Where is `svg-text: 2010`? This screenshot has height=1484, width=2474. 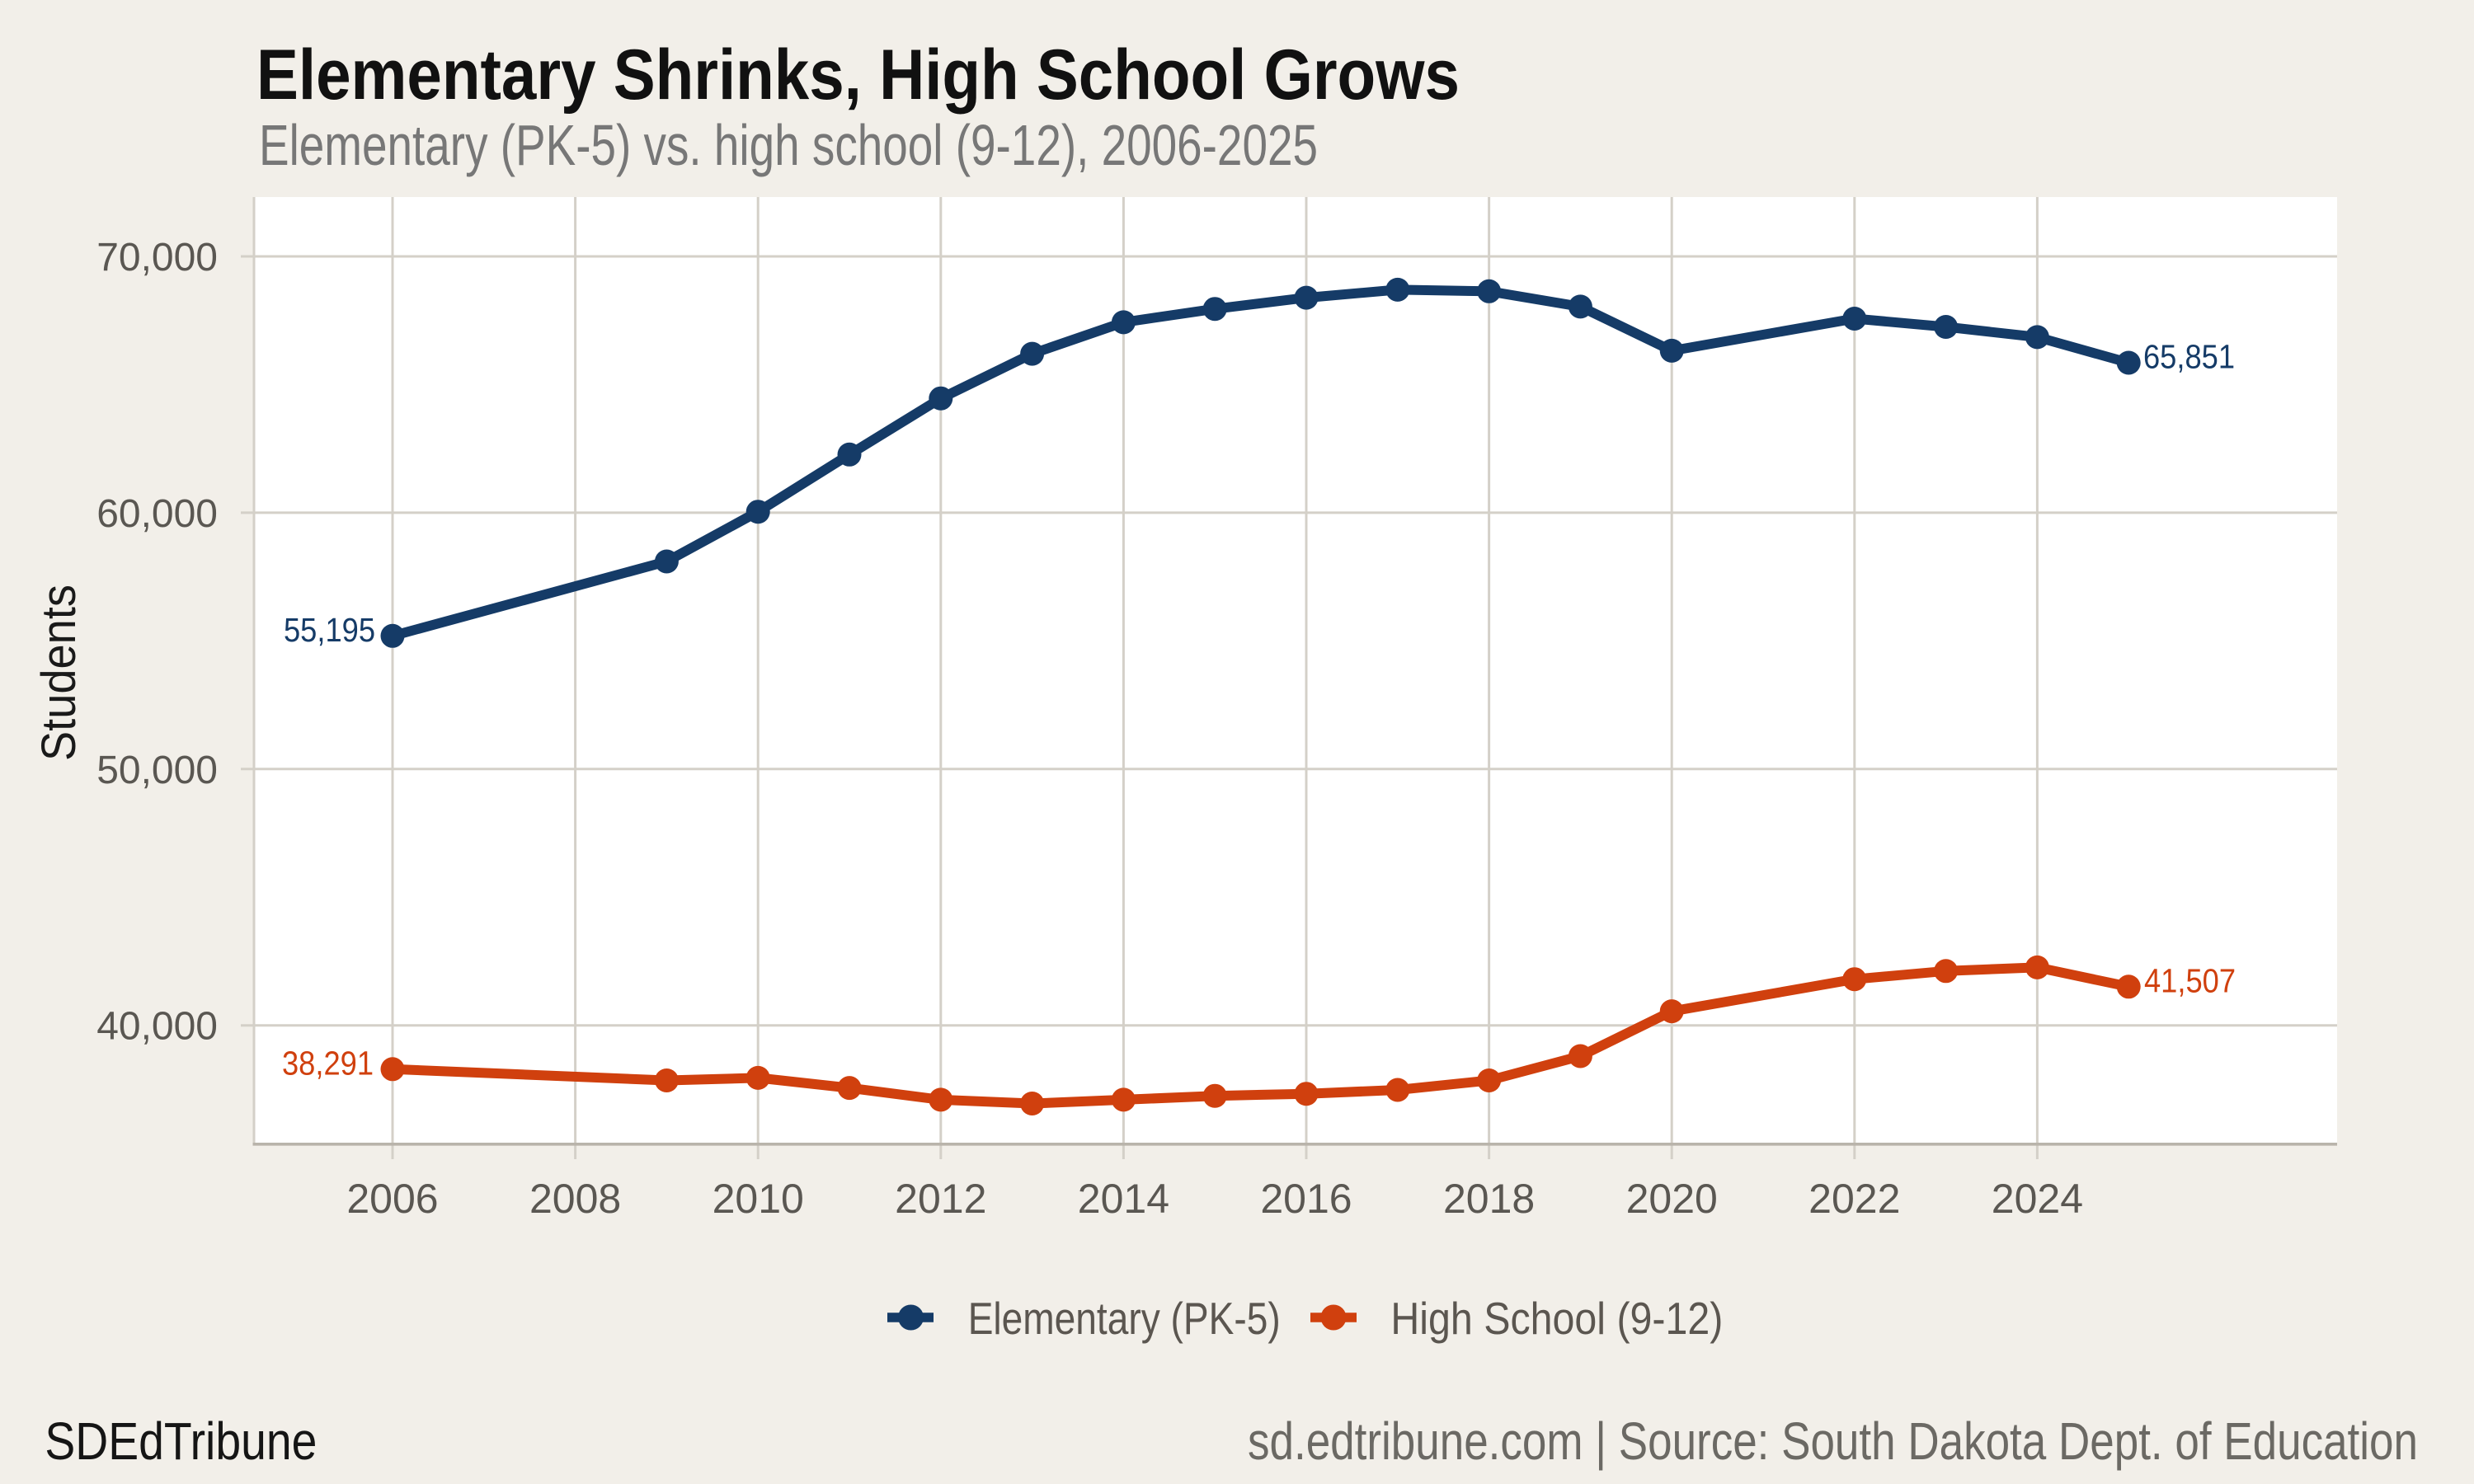
svg-text: 2010 is located at coordinates (758, 1199).